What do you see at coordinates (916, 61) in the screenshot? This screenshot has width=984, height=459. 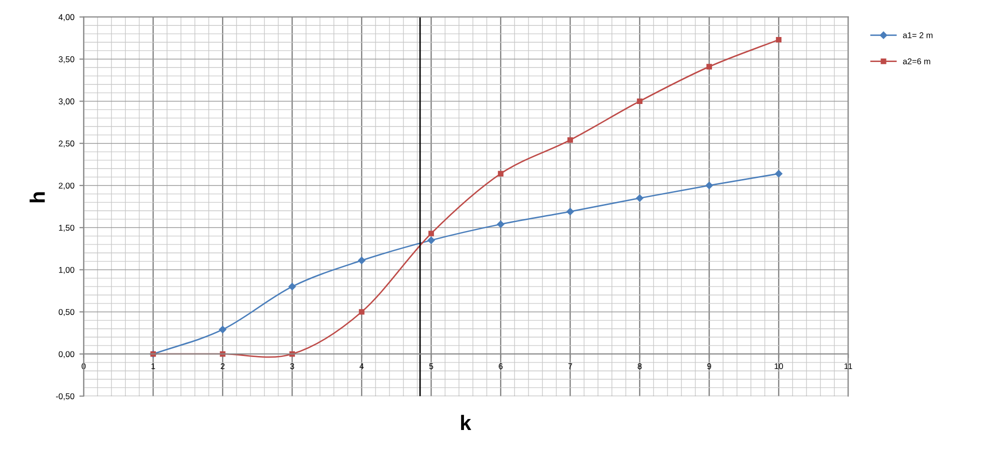 I see `legend-label: a2=6 m` at bounding box center [916, 61].